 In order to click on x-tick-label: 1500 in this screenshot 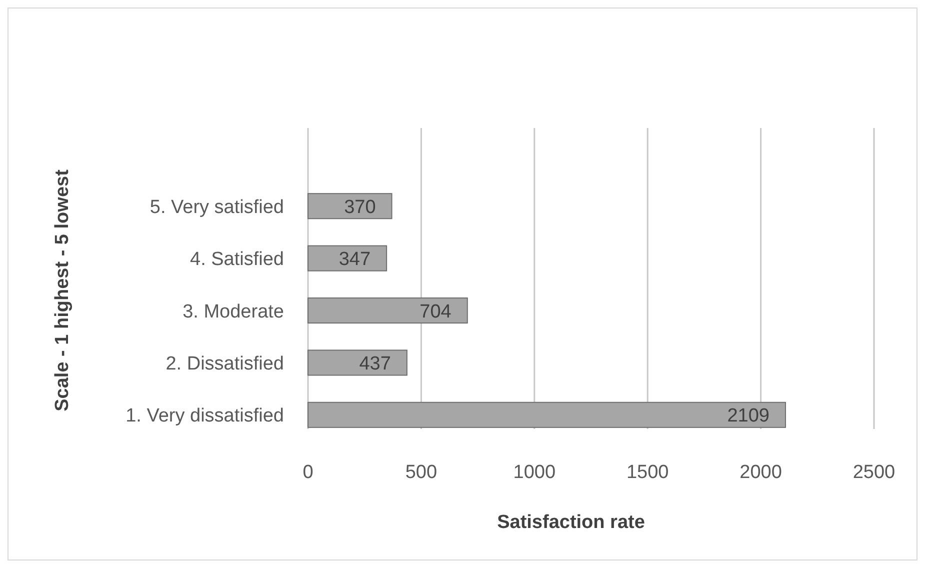, I will do `click(647, 472)`.